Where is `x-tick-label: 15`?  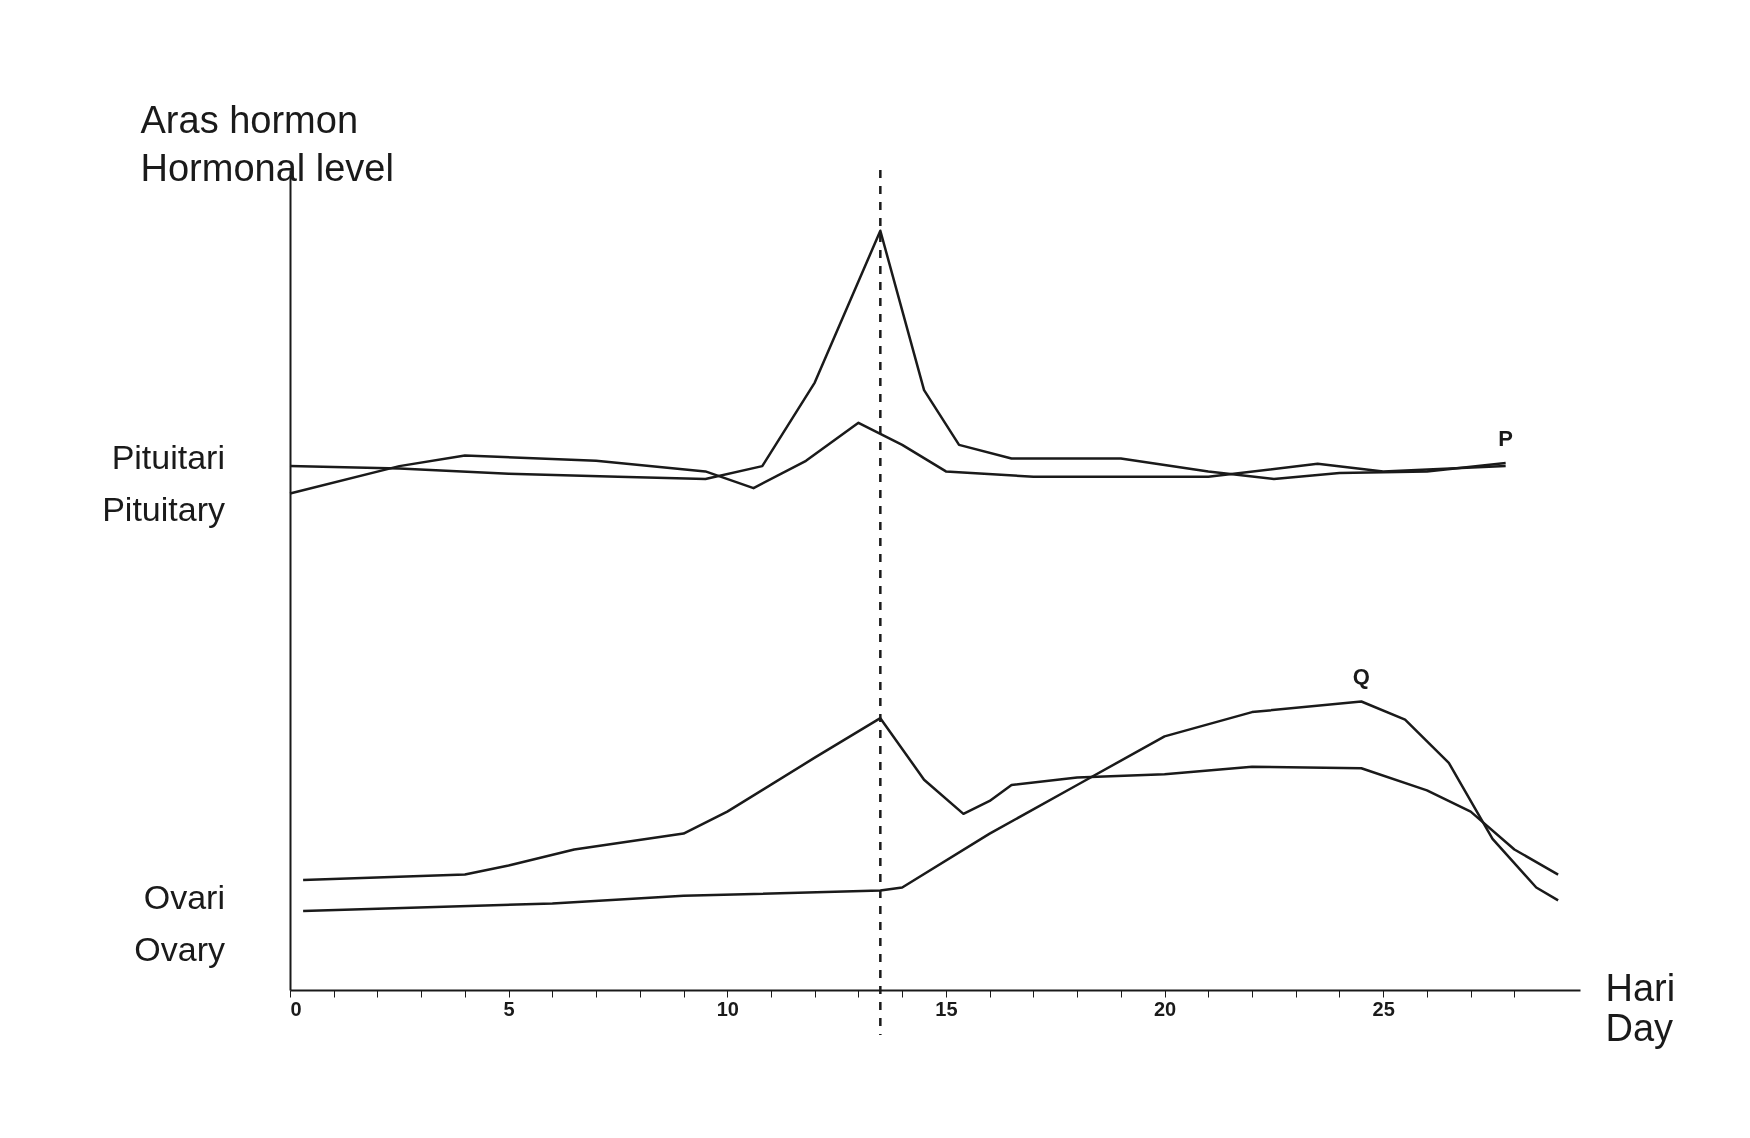
x-tick-label: 15 is located at coordinates (946, 1008).